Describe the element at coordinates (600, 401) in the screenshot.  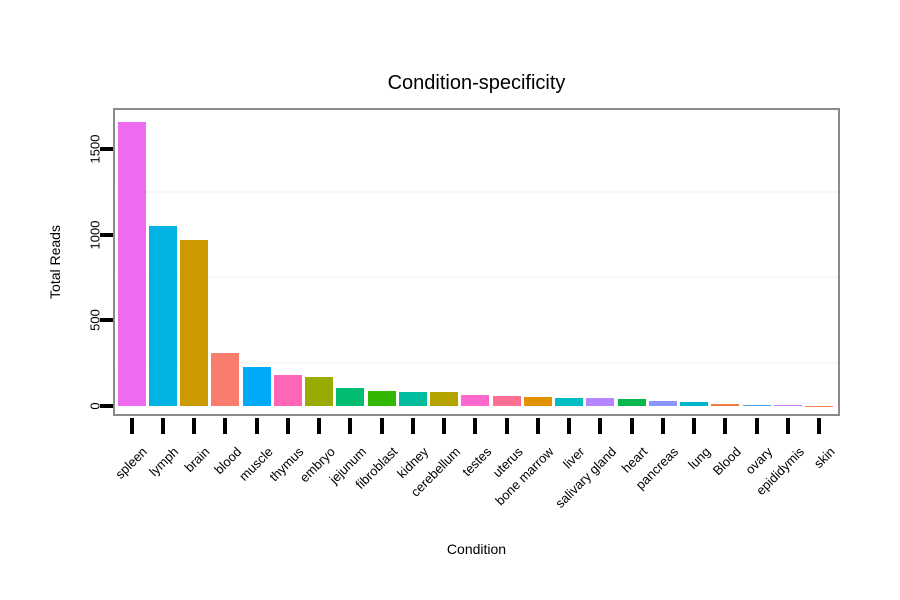
I see `bar-salivary-gland` at that location.